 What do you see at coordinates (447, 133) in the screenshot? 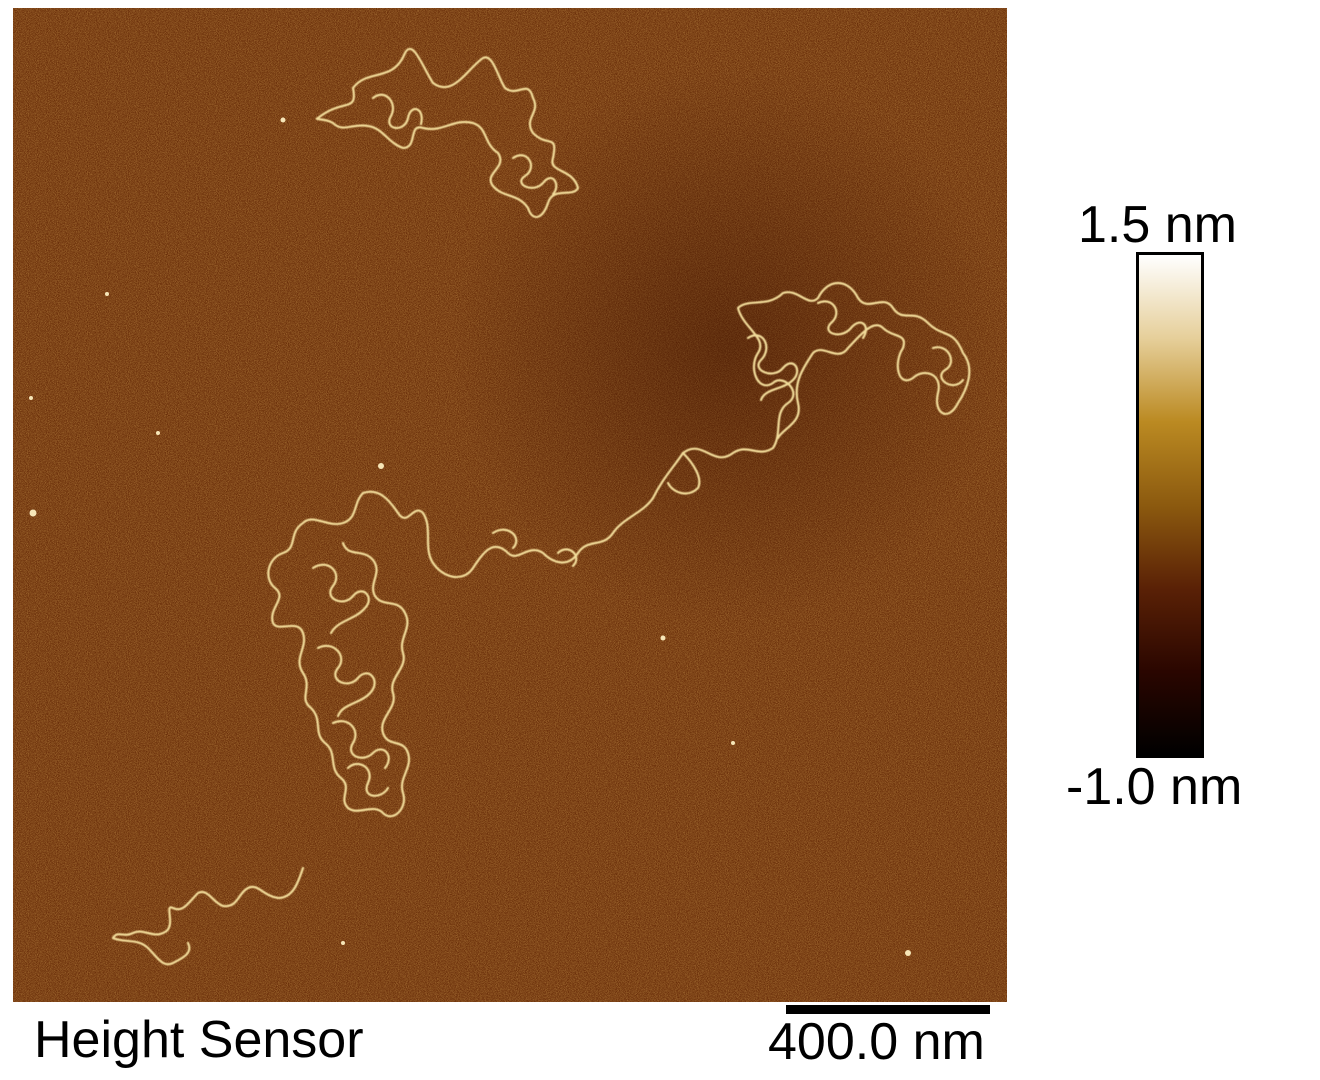
I see `strand-top` at bounding box center [447, 133].